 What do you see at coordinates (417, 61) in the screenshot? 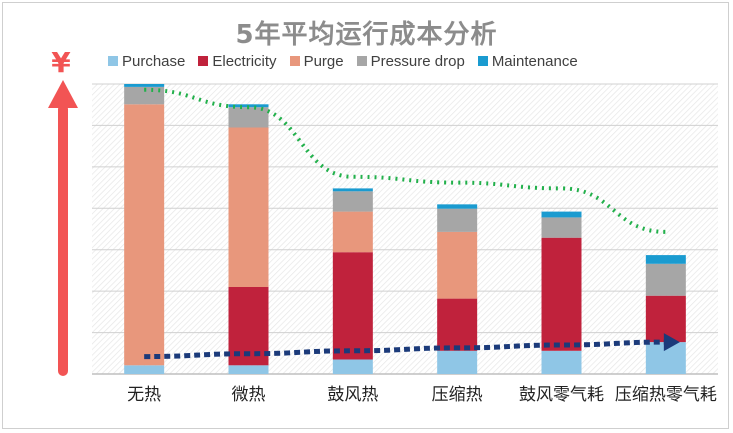
I see `legend-label: Pressure drop` at bounding box center [417, 61].